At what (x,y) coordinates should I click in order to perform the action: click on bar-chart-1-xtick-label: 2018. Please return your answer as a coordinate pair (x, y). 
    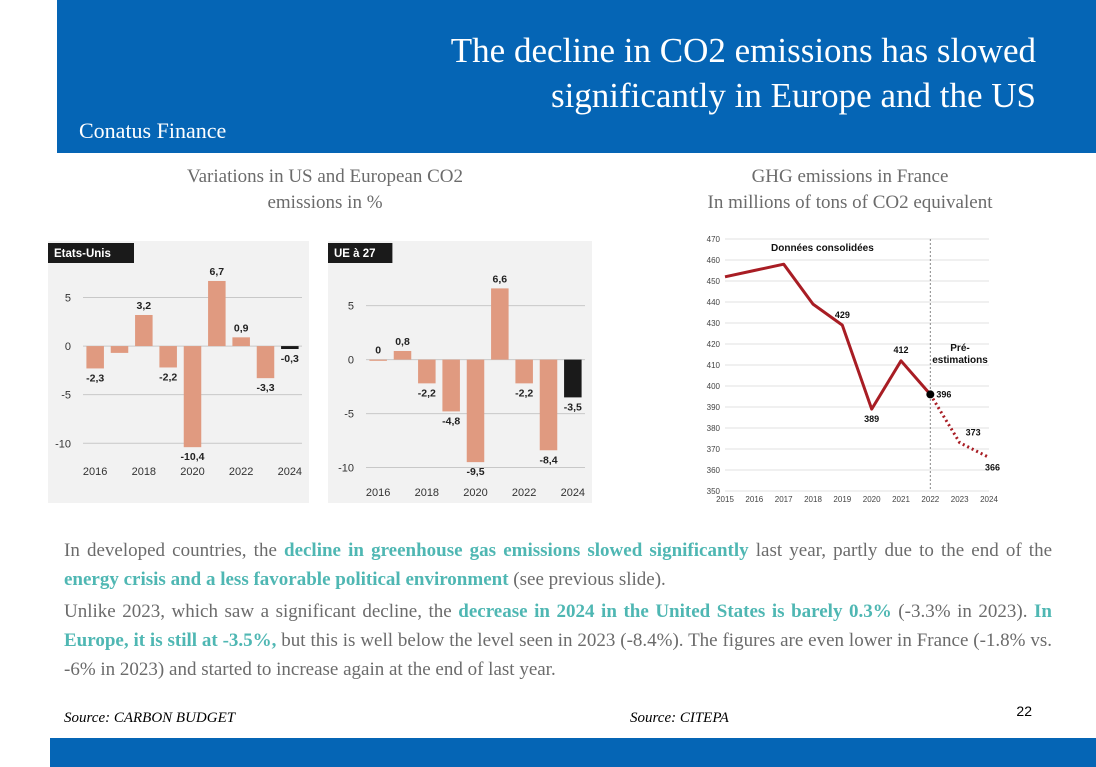
    Looking at the image, I should click on (144, 472).